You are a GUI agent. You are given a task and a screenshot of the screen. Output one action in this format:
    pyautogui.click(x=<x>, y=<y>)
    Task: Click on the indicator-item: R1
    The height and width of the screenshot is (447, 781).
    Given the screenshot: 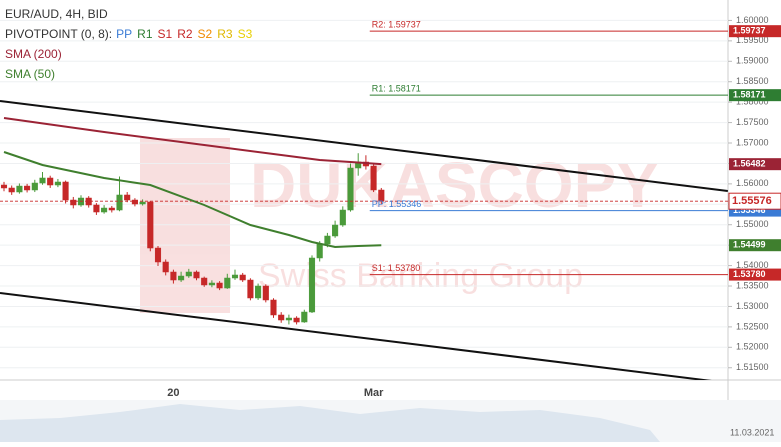 What is the action you would take?
    pyautogui.click(x=145, y=34)
    